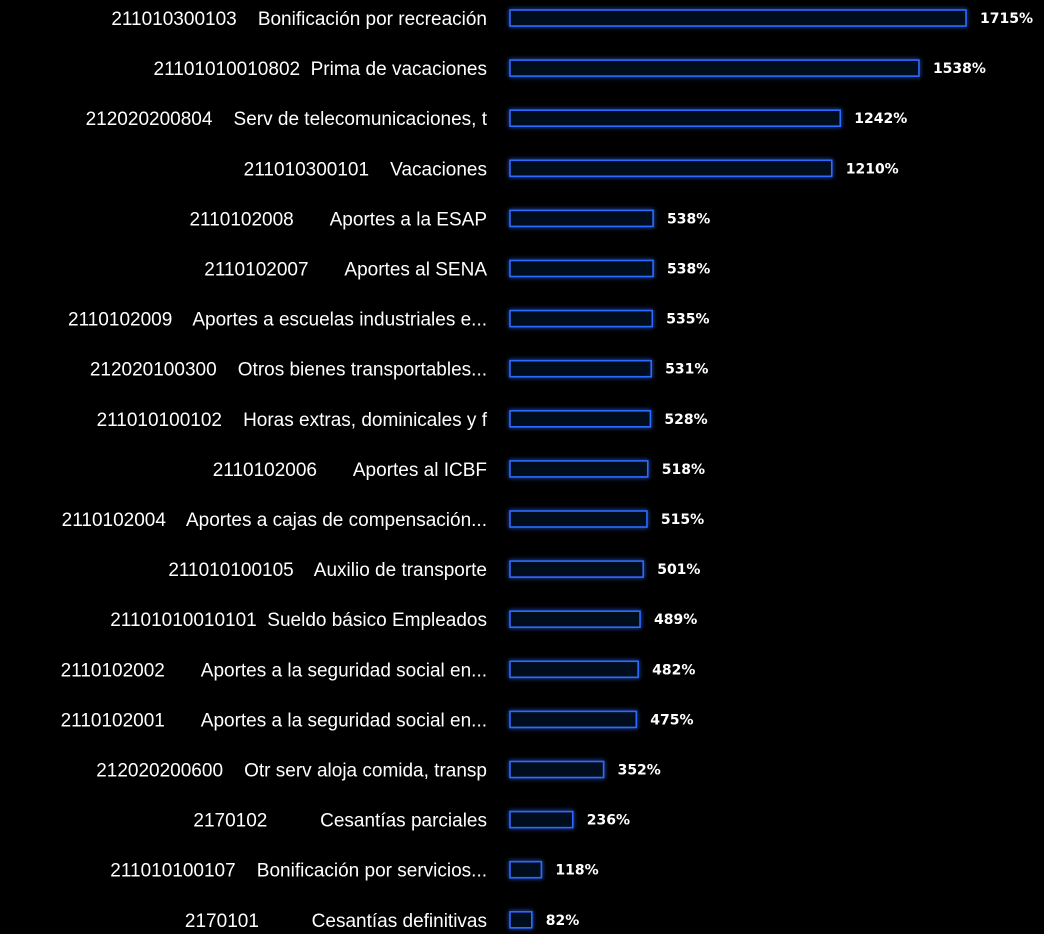 The height and width of the screenshot is (934, 1044). Describe the element at coordinates (673, 670) in the screenshot. I see `value-label: 482%` at that location.